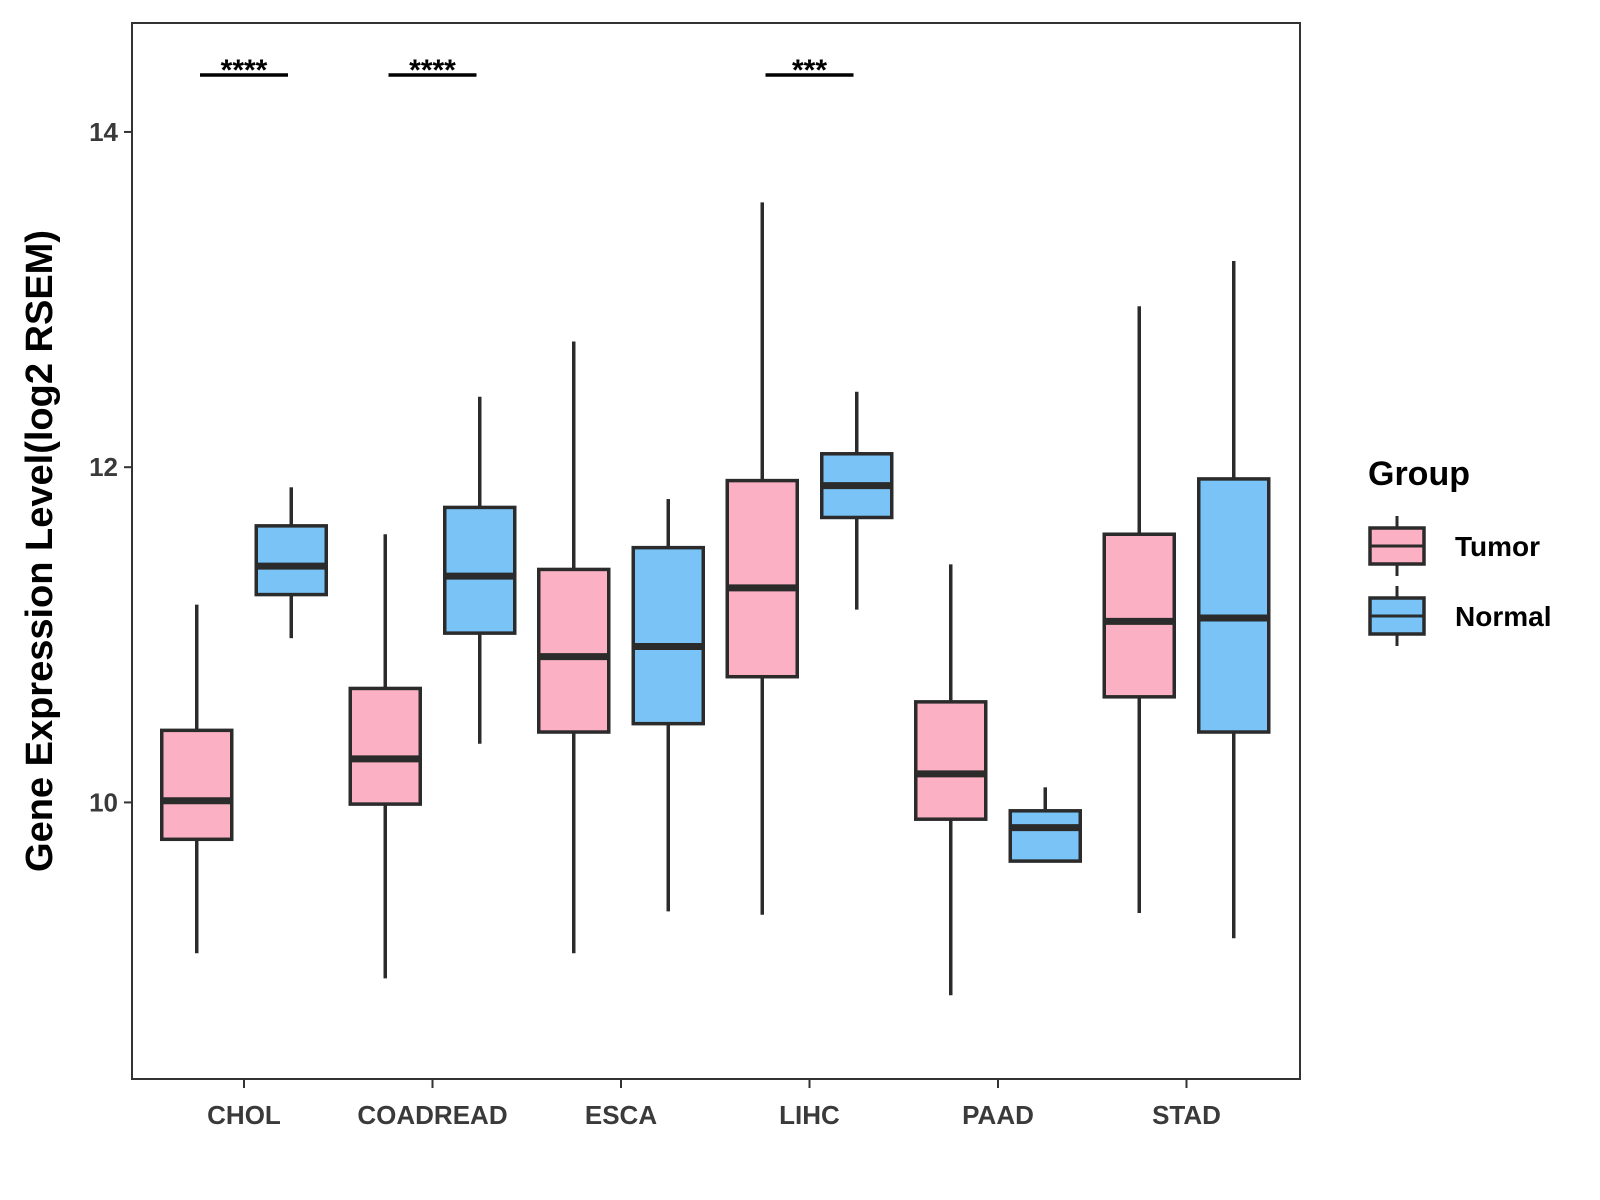 The width and height of the screenshot is (1600, 1200). Describe the element at coordinates (244, 70) in the screenshot. I see `significance-label-chol: ****` at that location.